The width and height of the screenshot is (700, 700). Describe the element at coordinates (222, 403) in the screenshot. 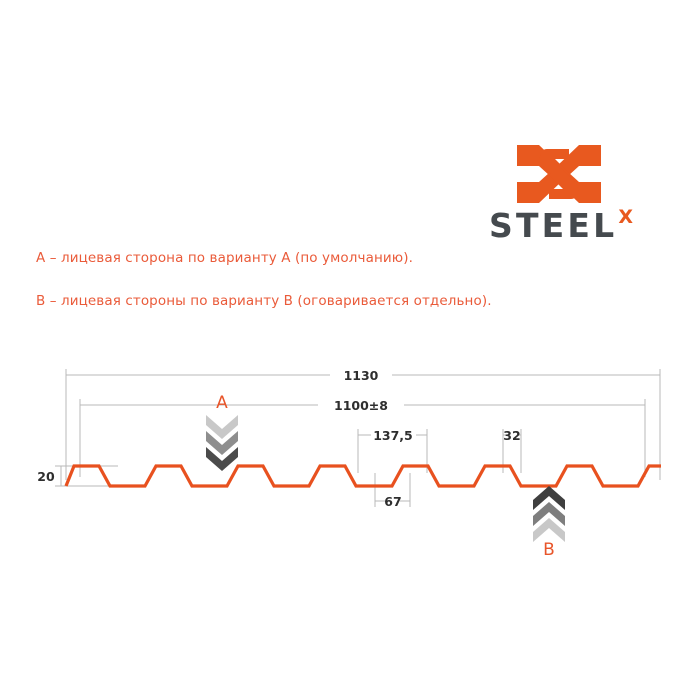

I see `side-marker-a-label: А` at that location.